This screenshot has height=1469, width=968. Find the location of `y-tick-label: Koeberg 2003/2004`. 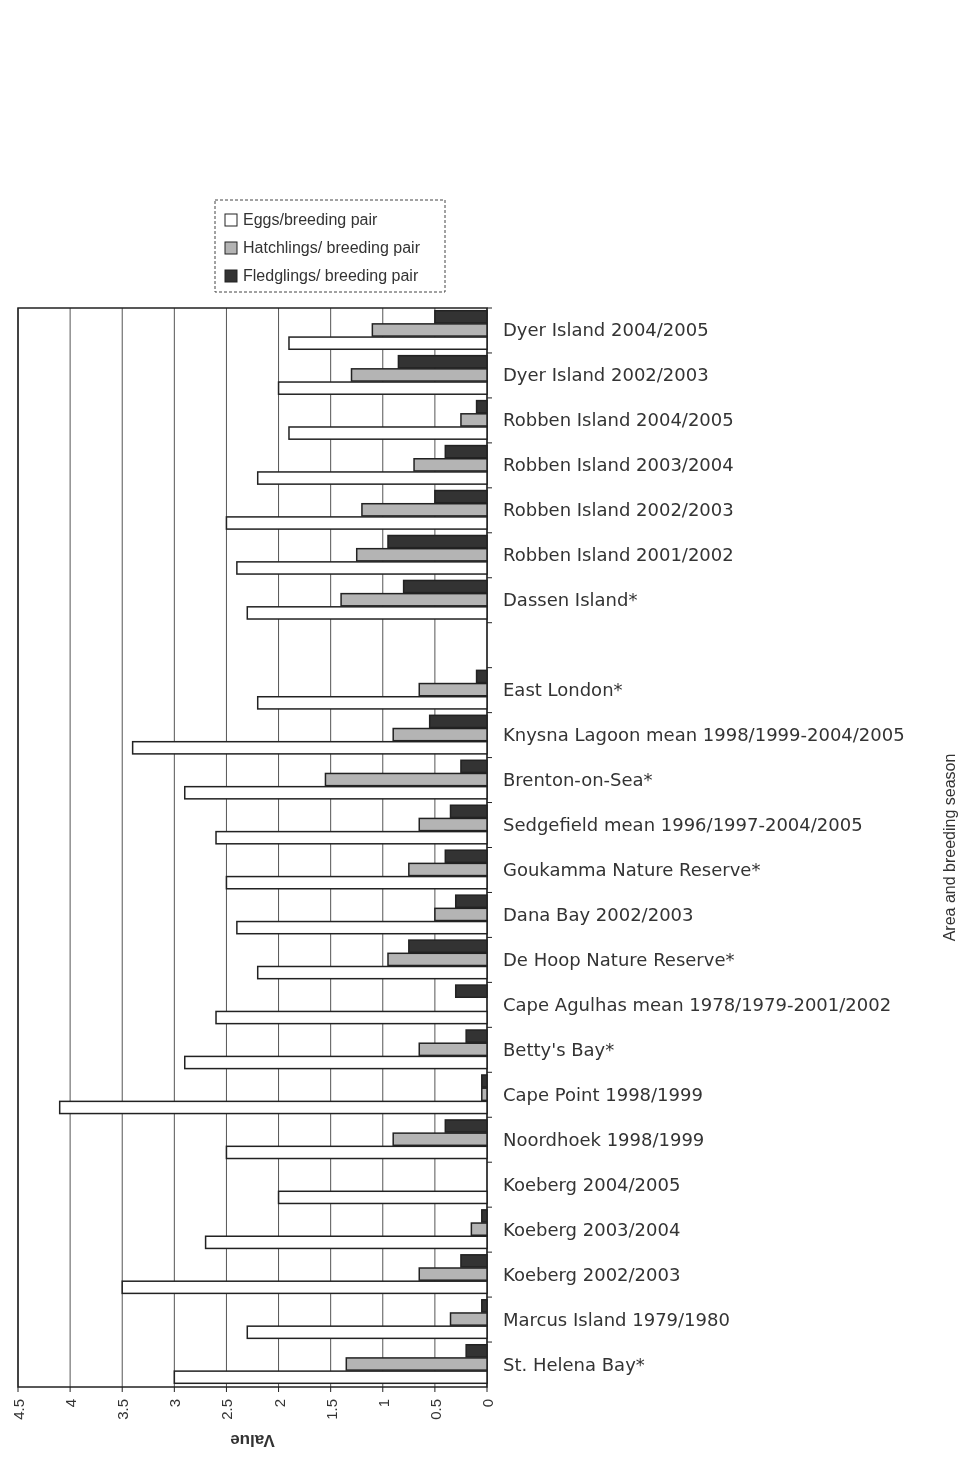

y-tick-label: Koeberg 2003/2004 is located at coordinates (592, 1229).